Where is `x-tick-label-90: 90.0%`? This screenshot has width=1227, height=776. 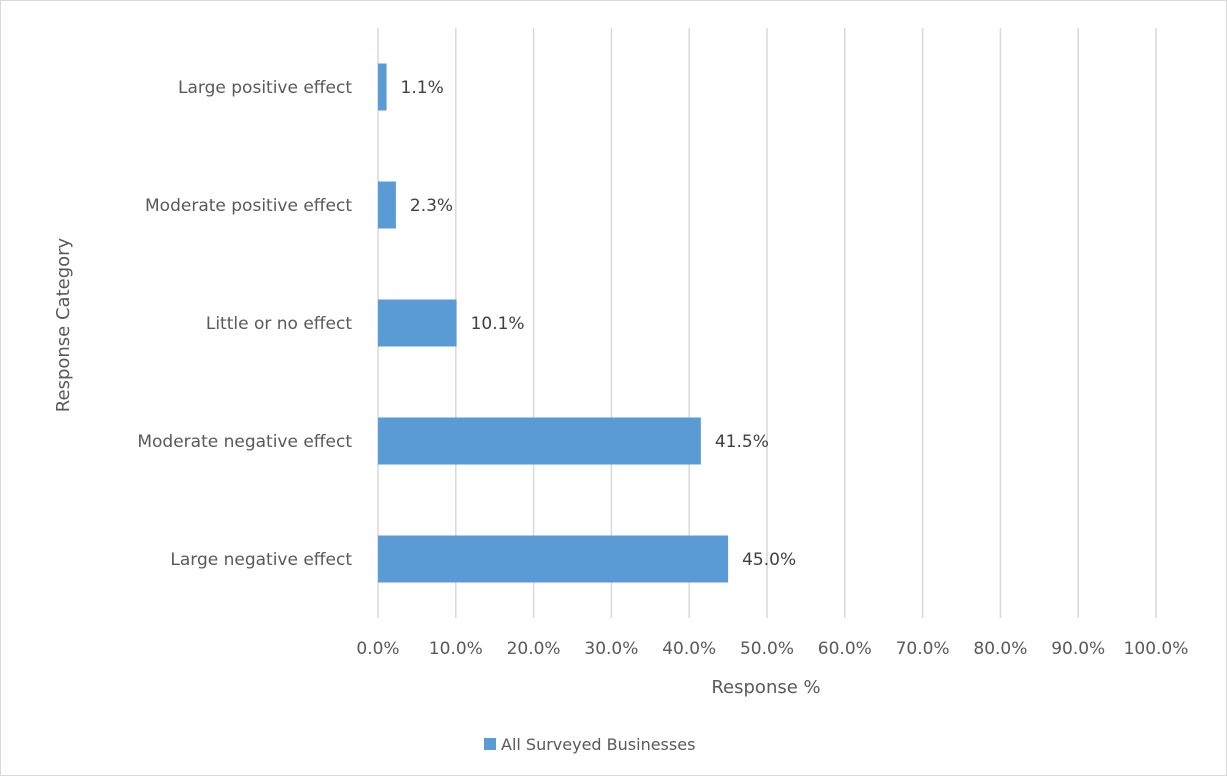
x-tick-label-90: 90.0% is located at coordinates (1078, 649).